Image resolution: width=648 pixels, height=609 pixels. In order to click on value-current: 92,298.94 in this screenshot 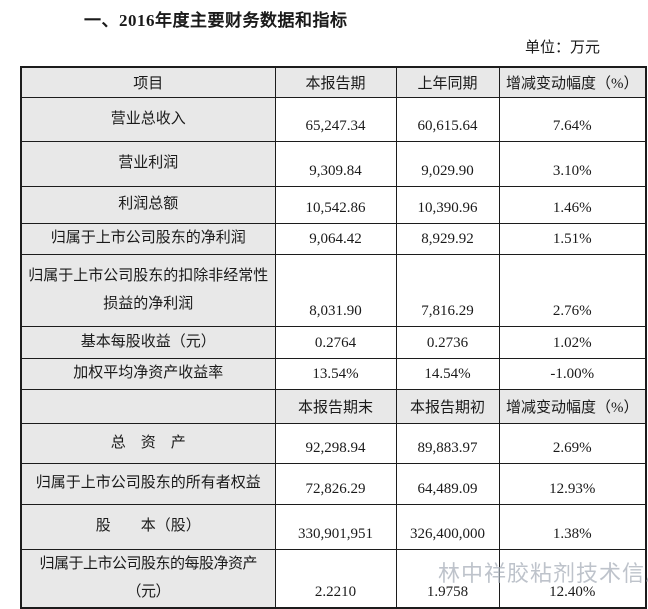, I will do `click(335, 443)`.